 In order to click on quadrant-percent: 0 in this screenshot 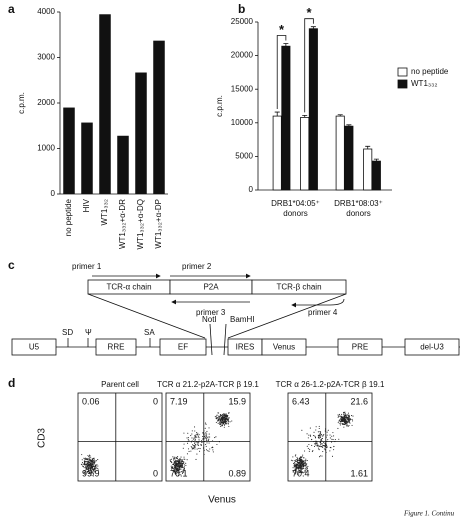, I will do `click(155, 473)`.